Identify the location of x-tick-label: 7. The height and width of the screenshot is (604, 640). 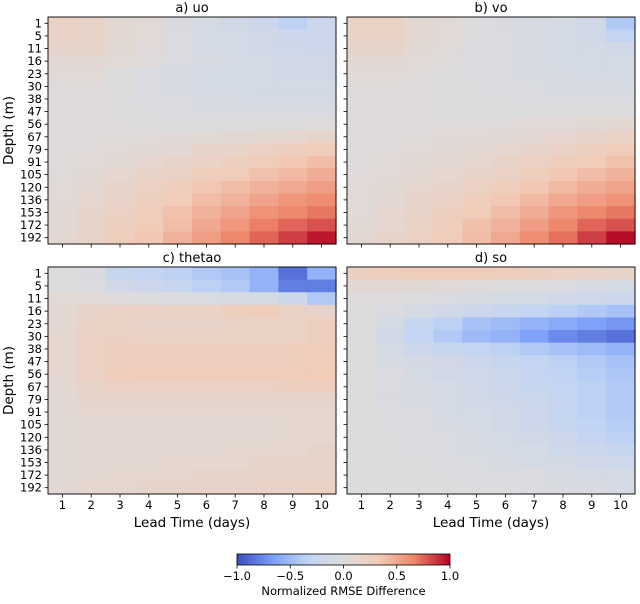
(235, 505).